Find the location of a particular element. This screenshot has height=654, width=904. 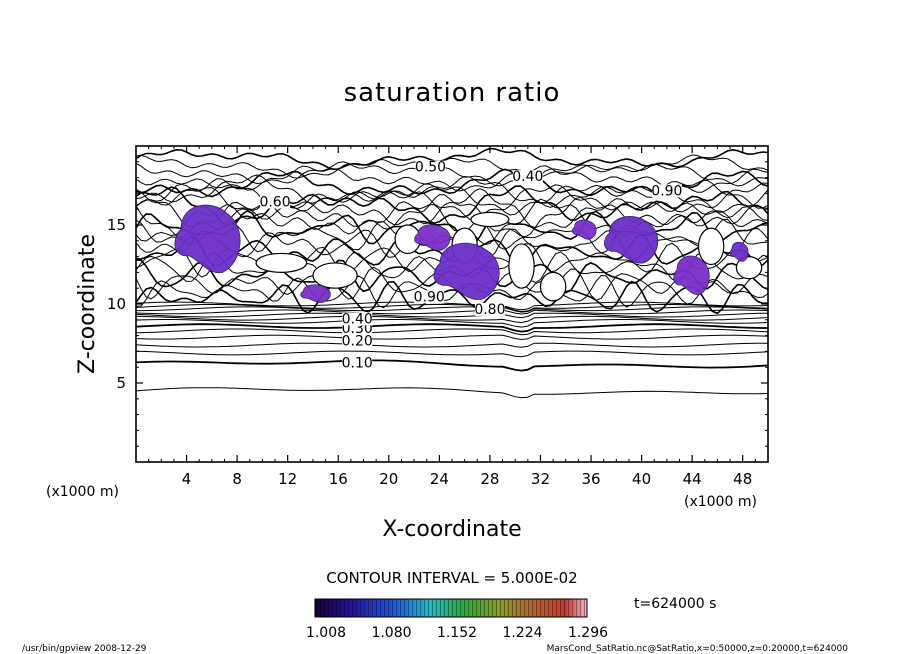

y-tick-label: 5 is located at coordinates (121, 383).